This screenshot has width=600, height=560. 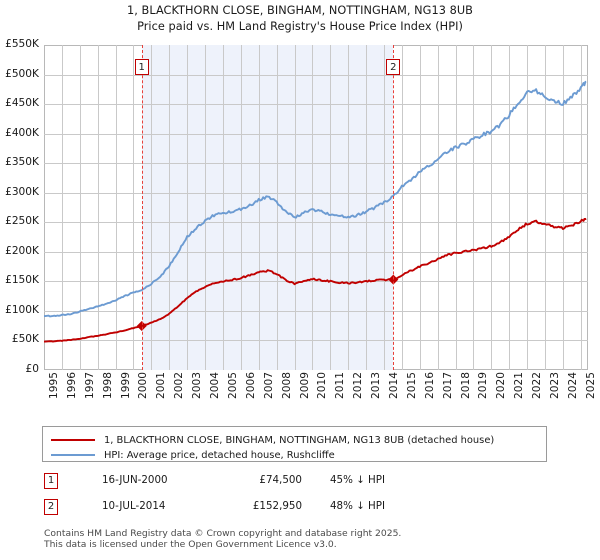 I want to click on x-axis-tick-label: 1996, so click(x=71, y=385).